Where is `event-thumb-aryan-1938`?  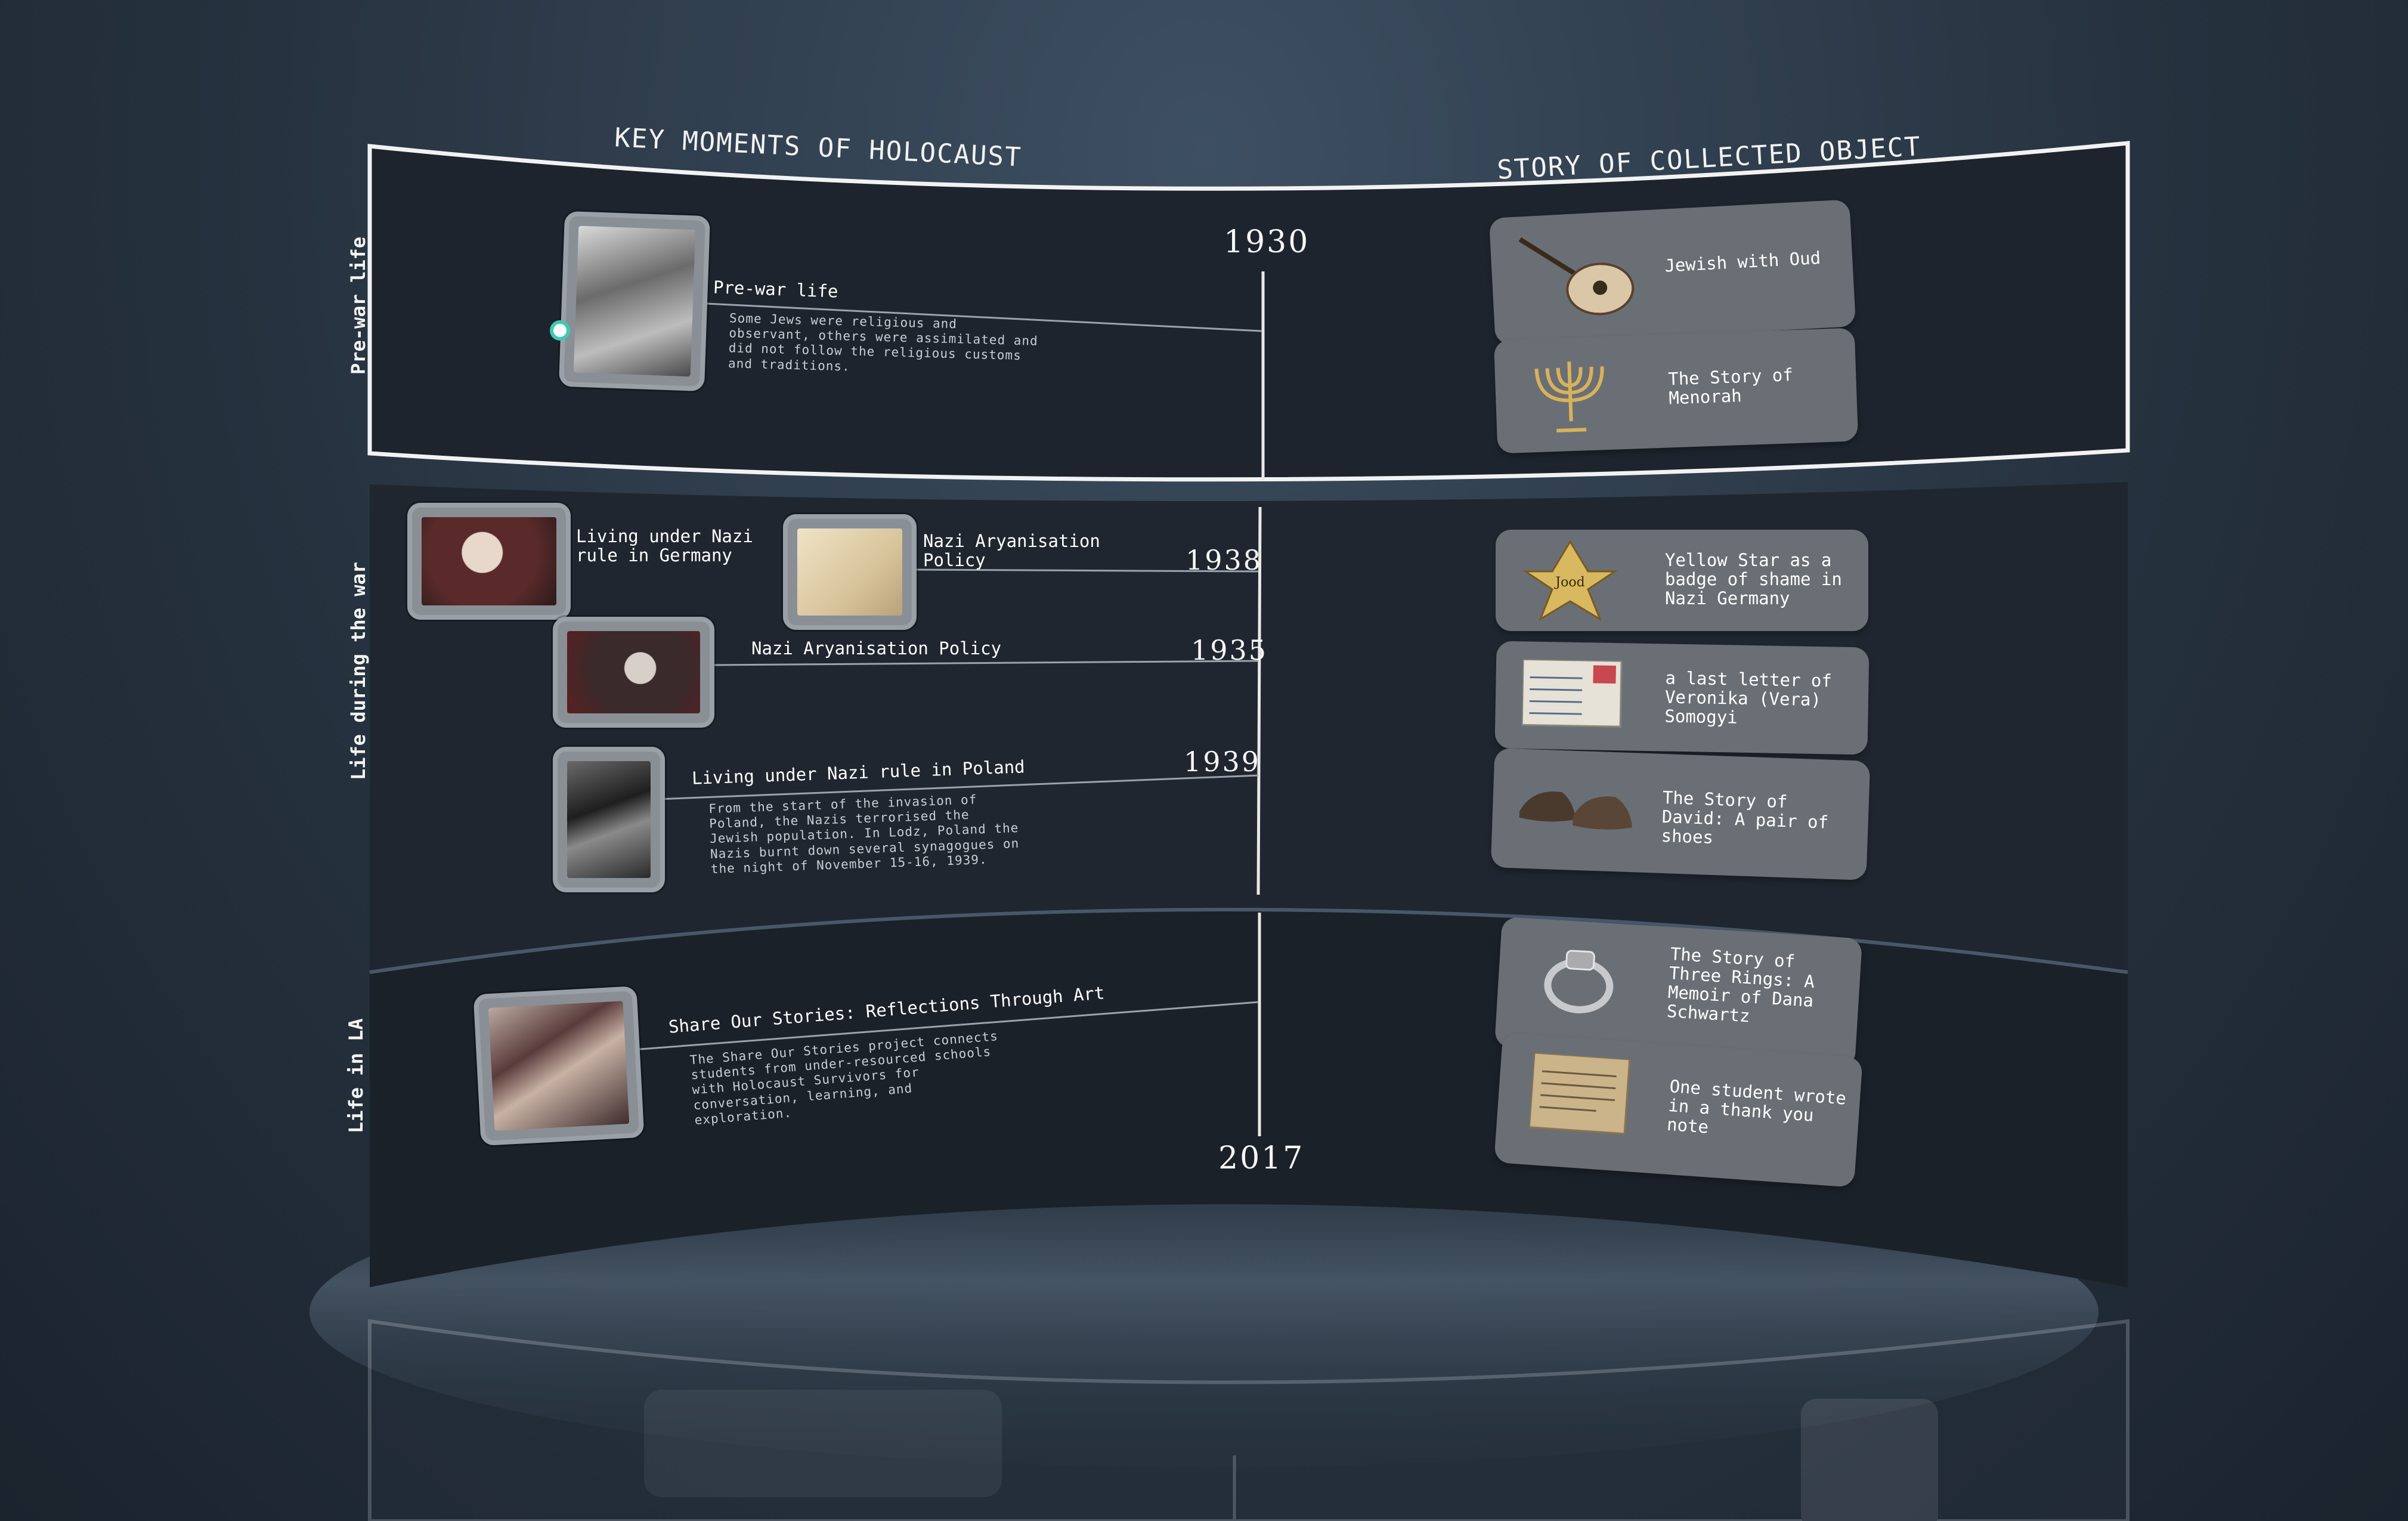
event-thumb-aryan-1938 is located at coordinates (850, 572).